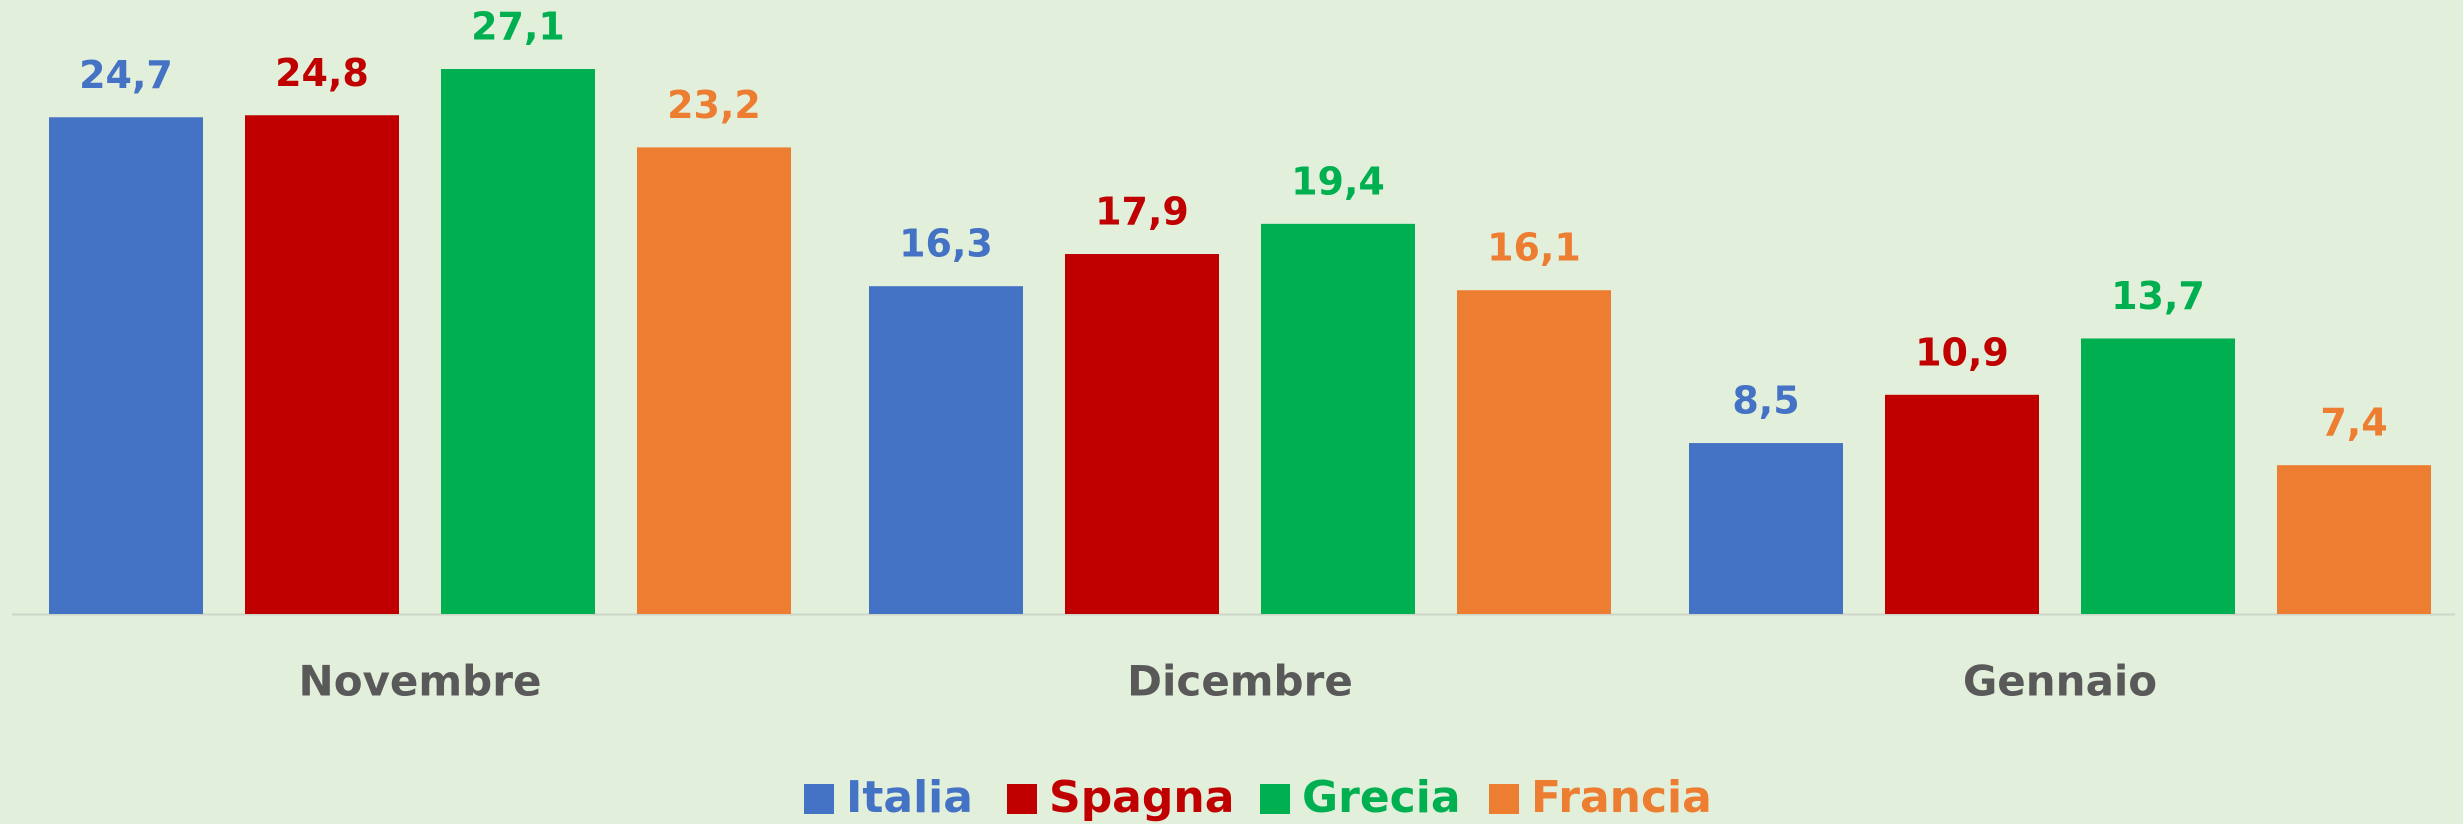 This screenshot has height=824, width=2463. Describe the element at coordinates (2353, 423) in the screenshot. I see `data-label: 7,4` at that location.